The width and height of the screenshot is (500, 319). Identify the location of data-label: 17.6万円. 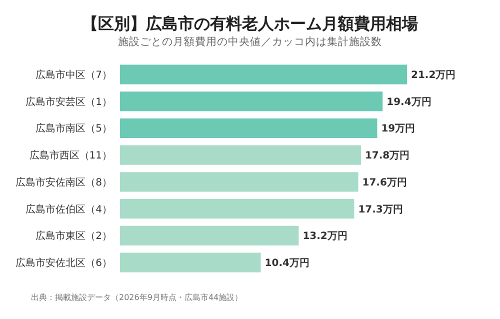
(384, 182).